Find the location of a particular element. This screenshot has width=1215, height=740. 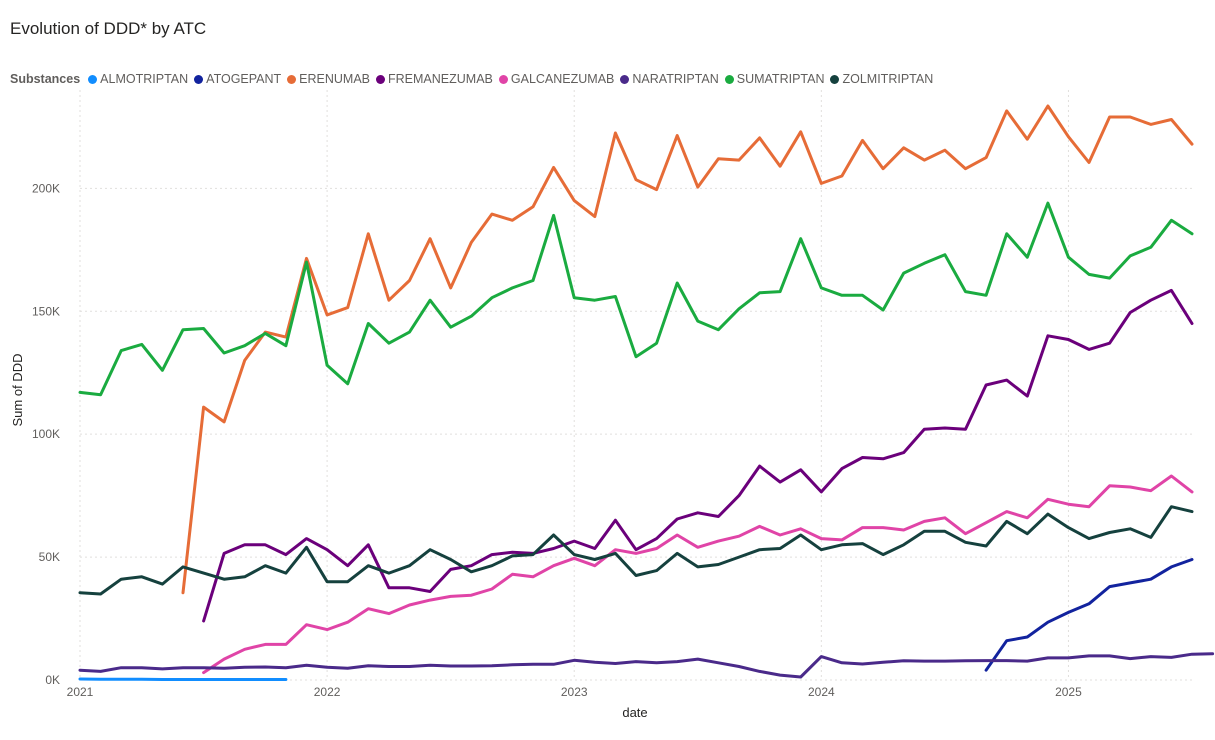

legend-item-galcanezumab: GALCANEZUMAB is located at coordinates (556, 79).